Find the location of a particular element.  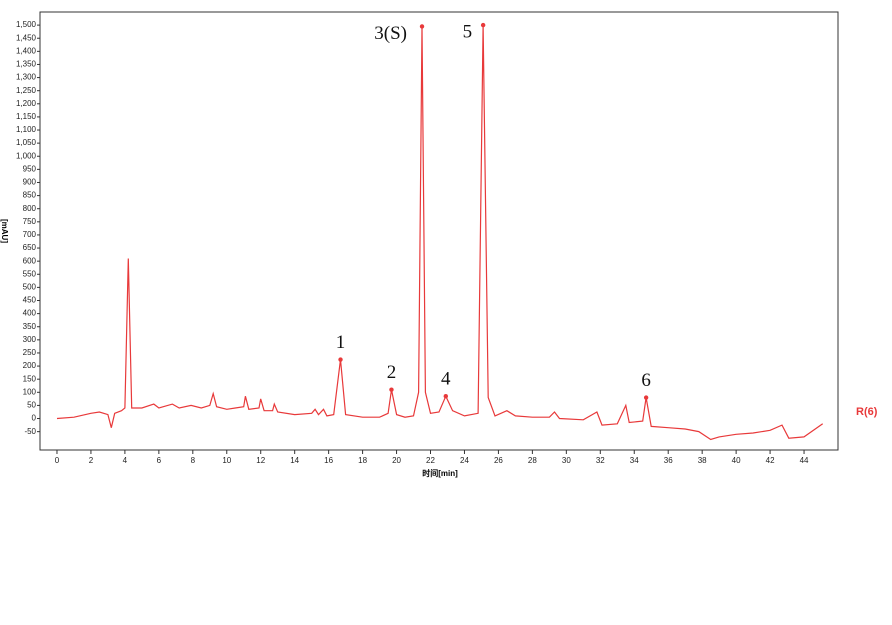

peak-label: 2 is located at coordinates (392, 372).